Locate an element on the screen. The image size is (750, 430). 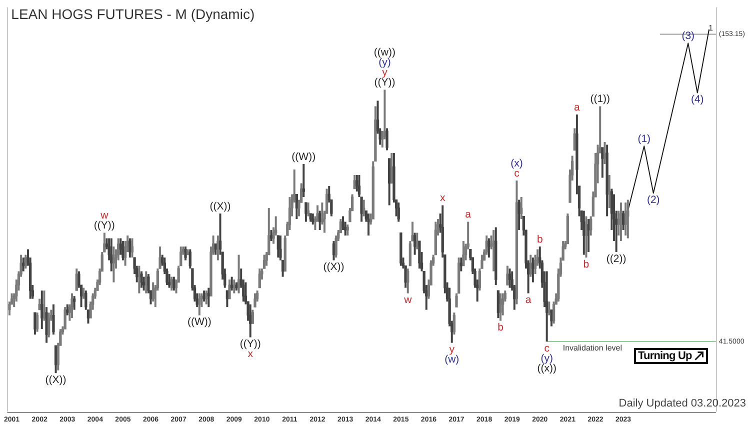
series-label: 1 is located at coordinates (711, 28).